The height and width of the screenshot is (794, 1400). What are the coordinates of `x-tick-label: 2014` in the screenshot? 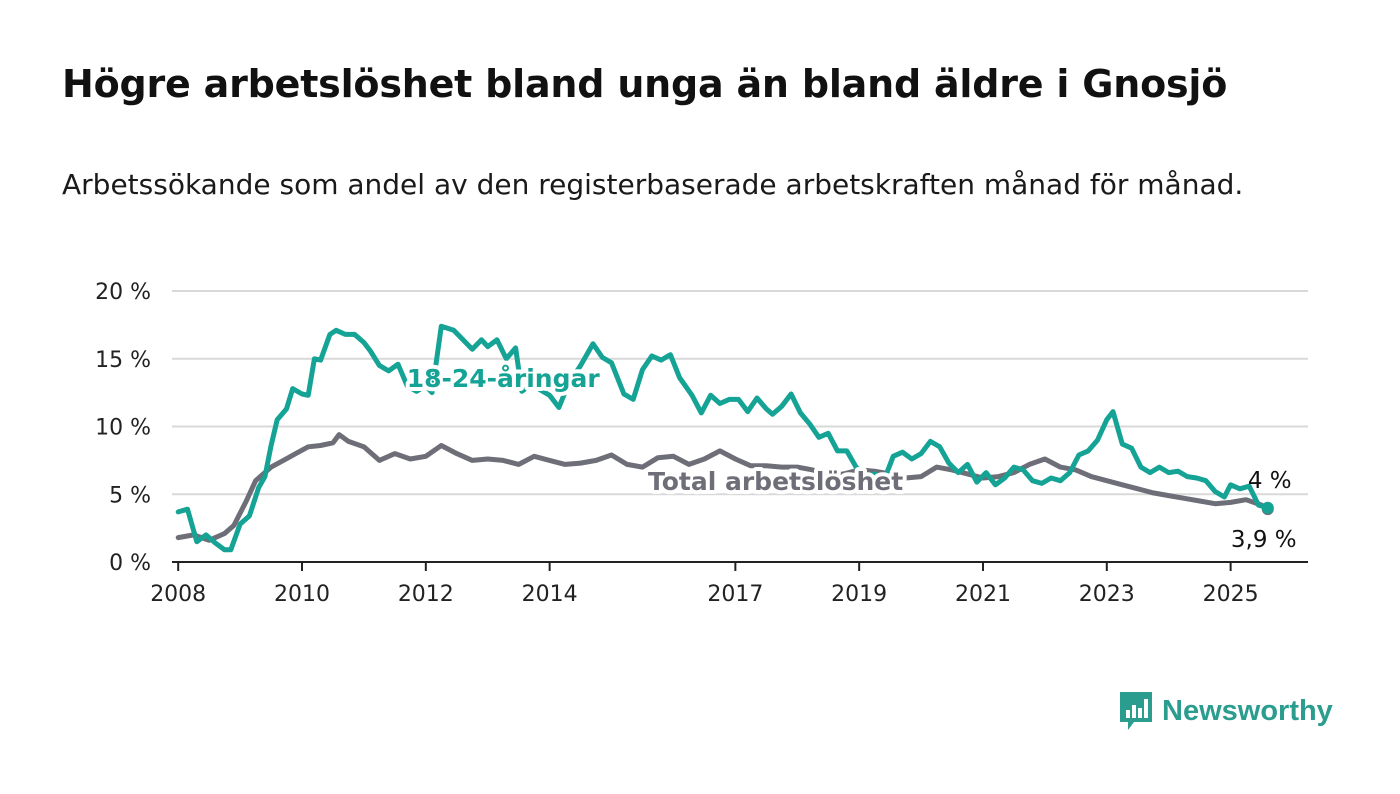 It's located at (550, 594).